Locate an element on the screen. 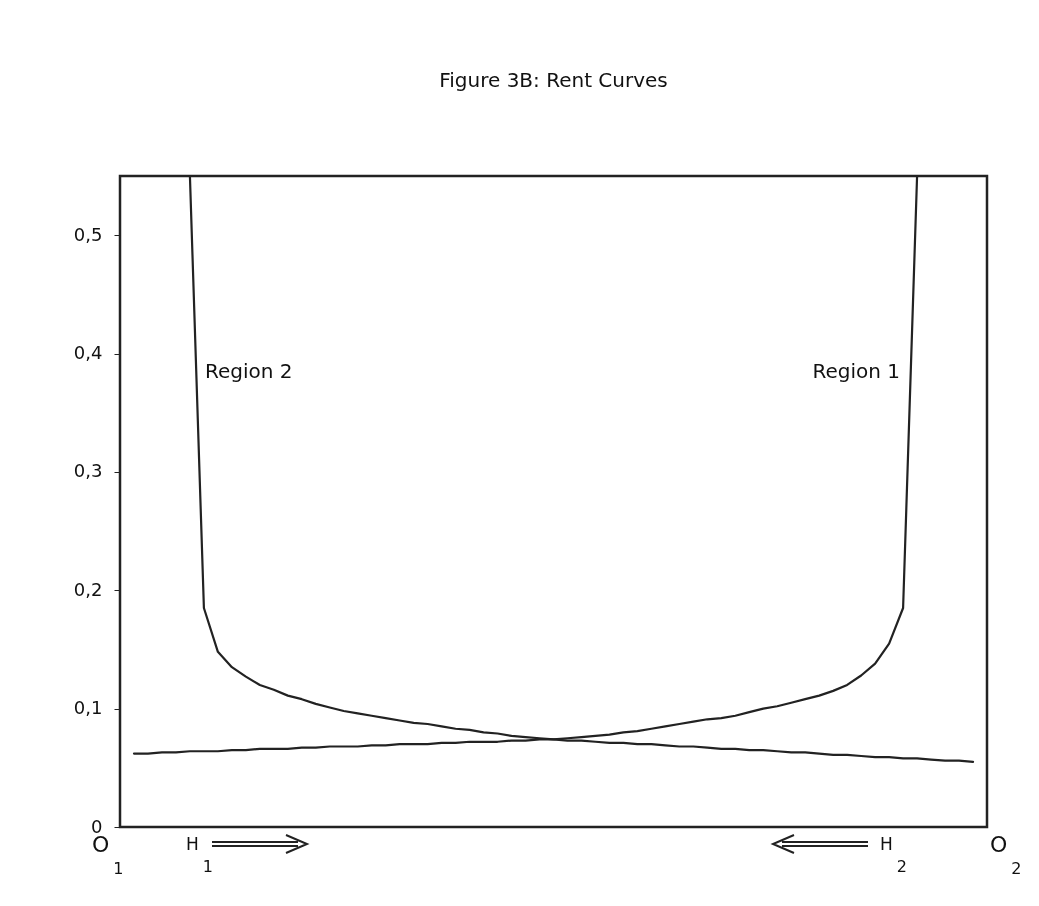  y-tick-label: 0,1 is located at coordinates (88, 708).